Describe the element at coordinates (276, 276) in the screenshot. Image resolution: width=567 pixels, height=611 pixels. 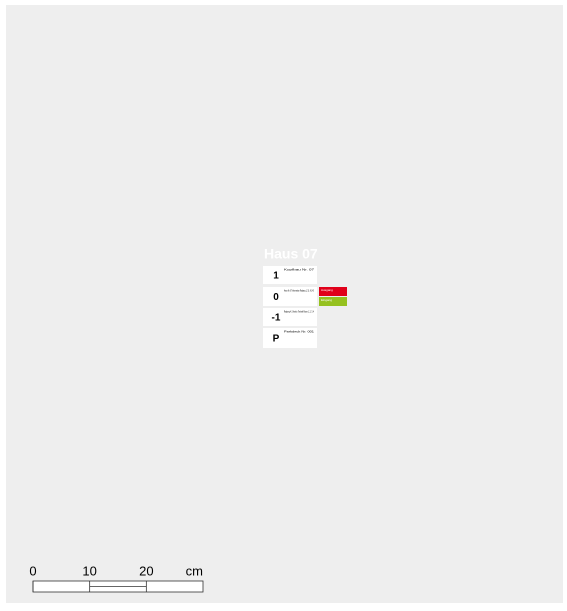
I see `floor-level: 1` at that location.